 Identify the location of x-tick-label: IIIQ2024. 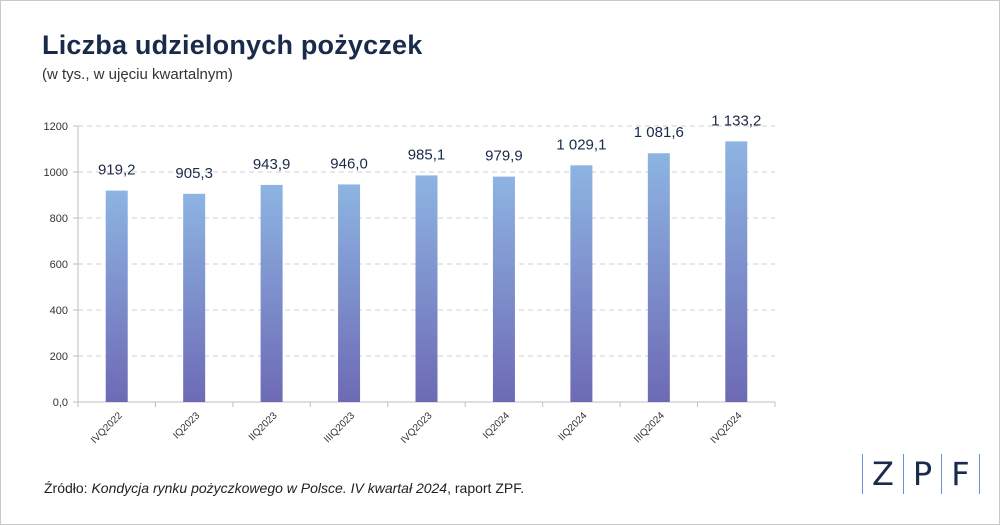
(649, 427).